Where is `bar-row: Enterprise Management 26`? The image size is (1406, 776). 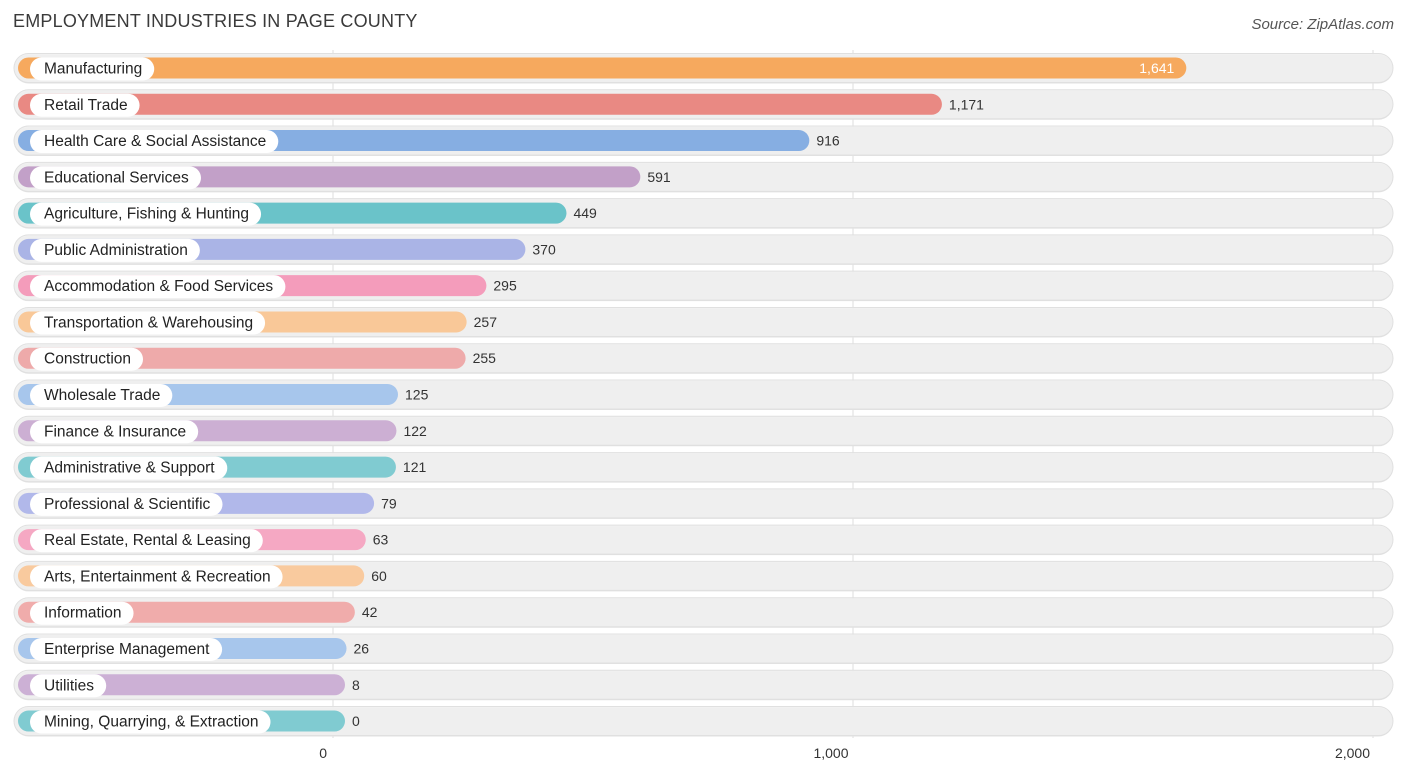
bar-row: Enterprise Management 26 is located at coordinates (703, 648).